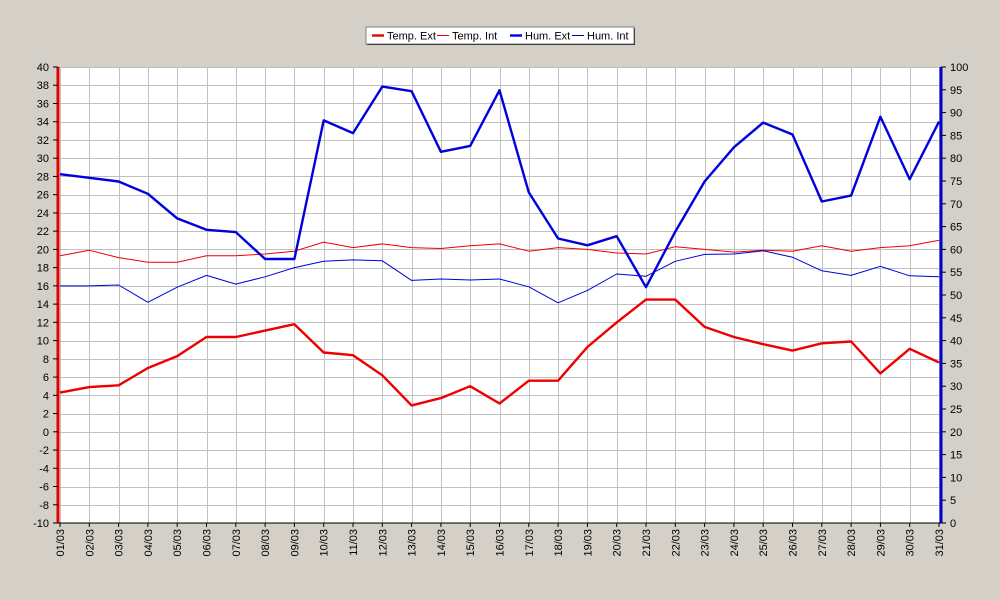  What do you see at coordinates (43, 250) in the screenshot?
I see `left-tick-label: 20` at bounding box center [43, 250].